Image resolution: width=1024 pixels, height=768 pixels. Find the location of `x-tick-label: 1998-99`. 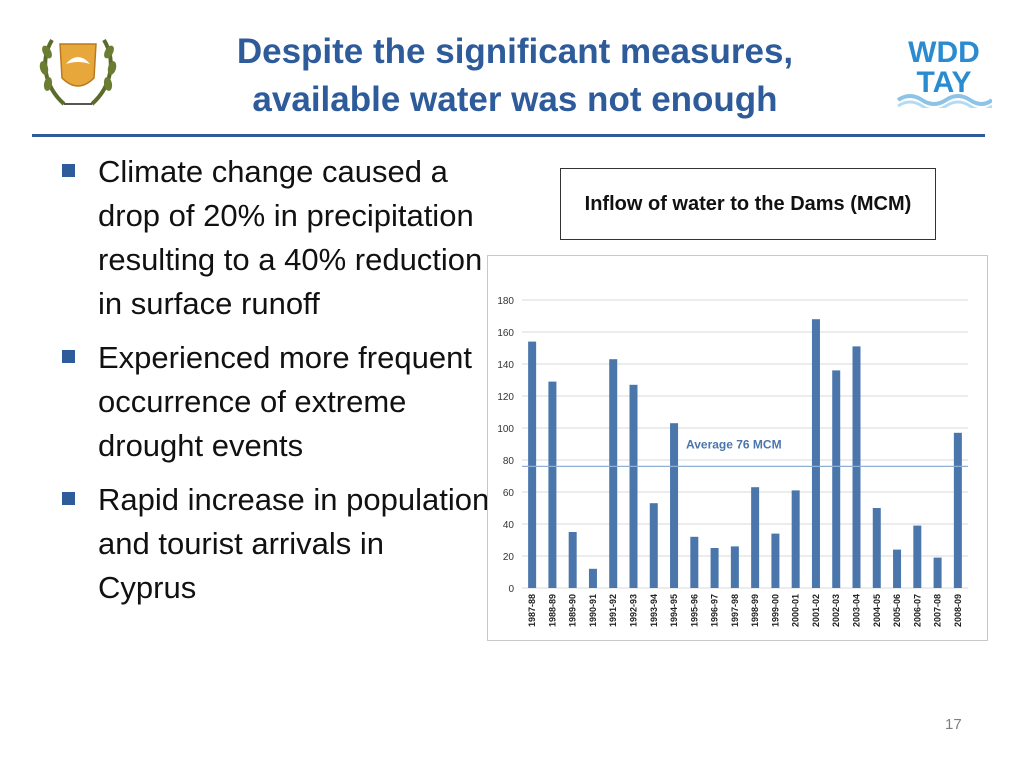

x-tick-label: 1998-99 is located at coordinates (755, 610).